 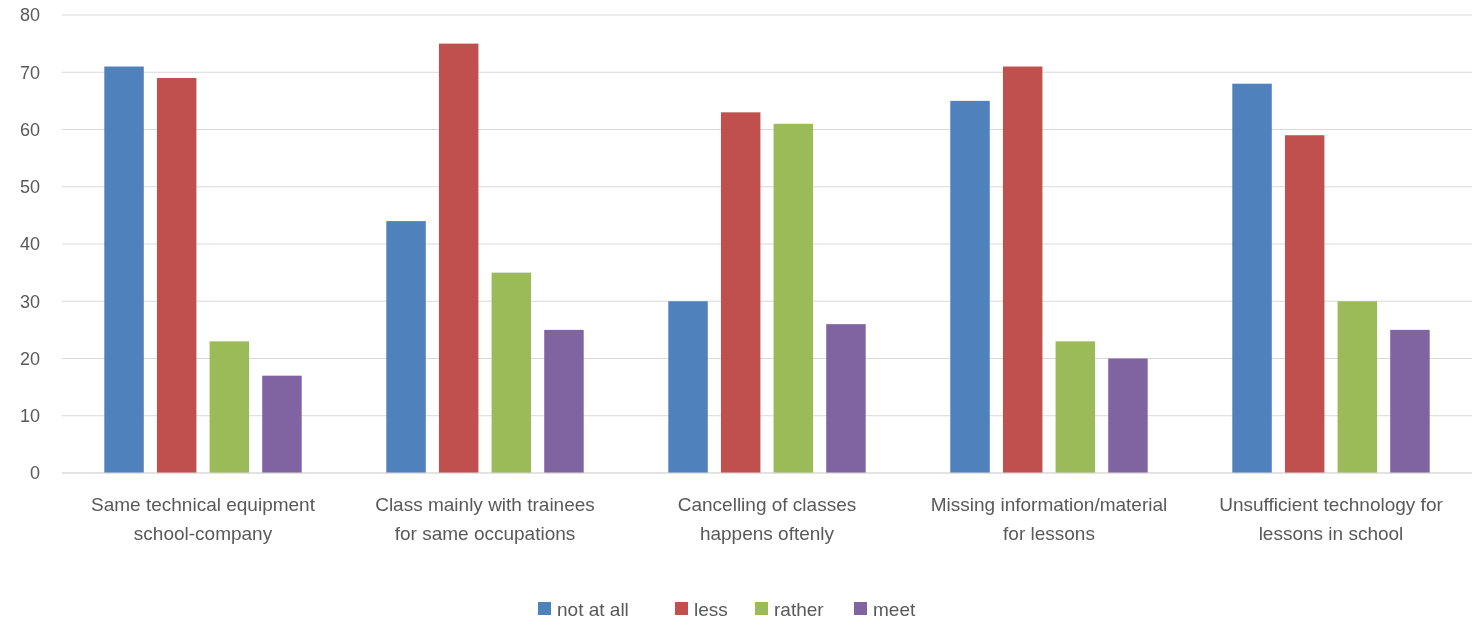 What do you see at coordinates (29, 416) in the screenshot?
I see `y-tick-label: 10` at bounding box center [29, 416].